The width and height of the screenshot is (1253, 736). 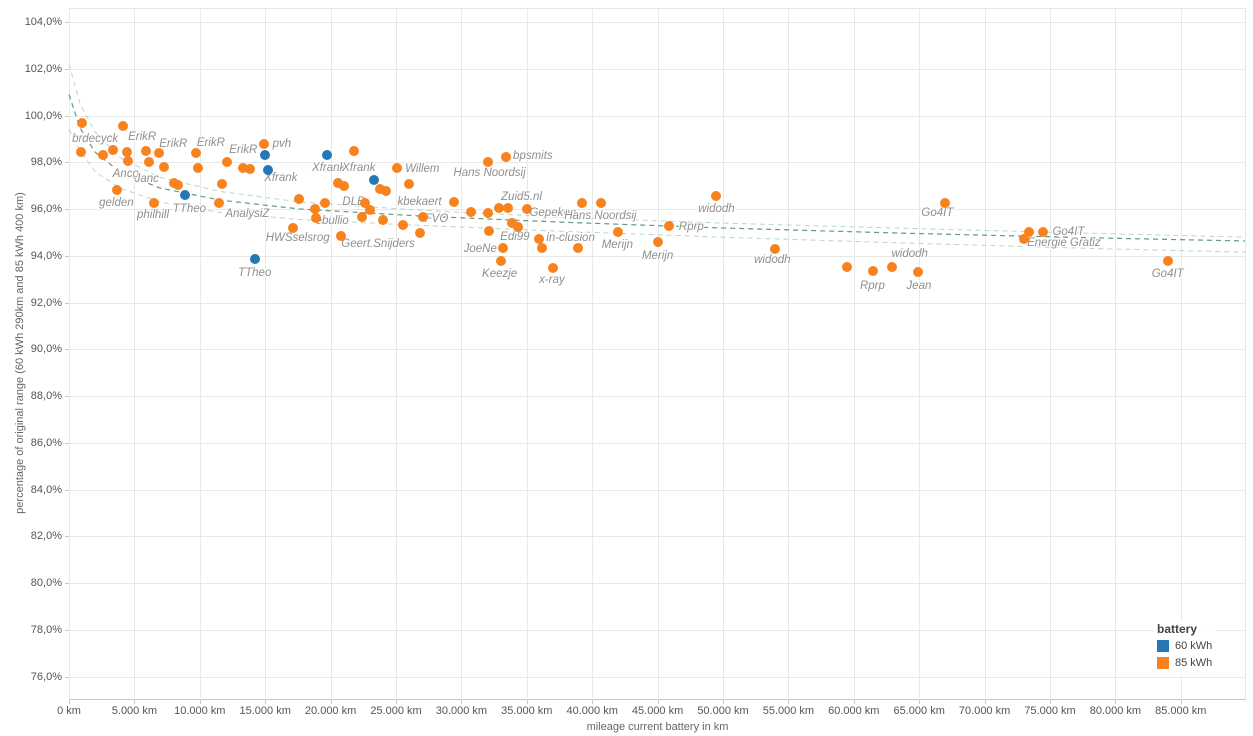 I want to click on legend: battery 60 kWh 85 kWh, so click(x=1185, y=648).